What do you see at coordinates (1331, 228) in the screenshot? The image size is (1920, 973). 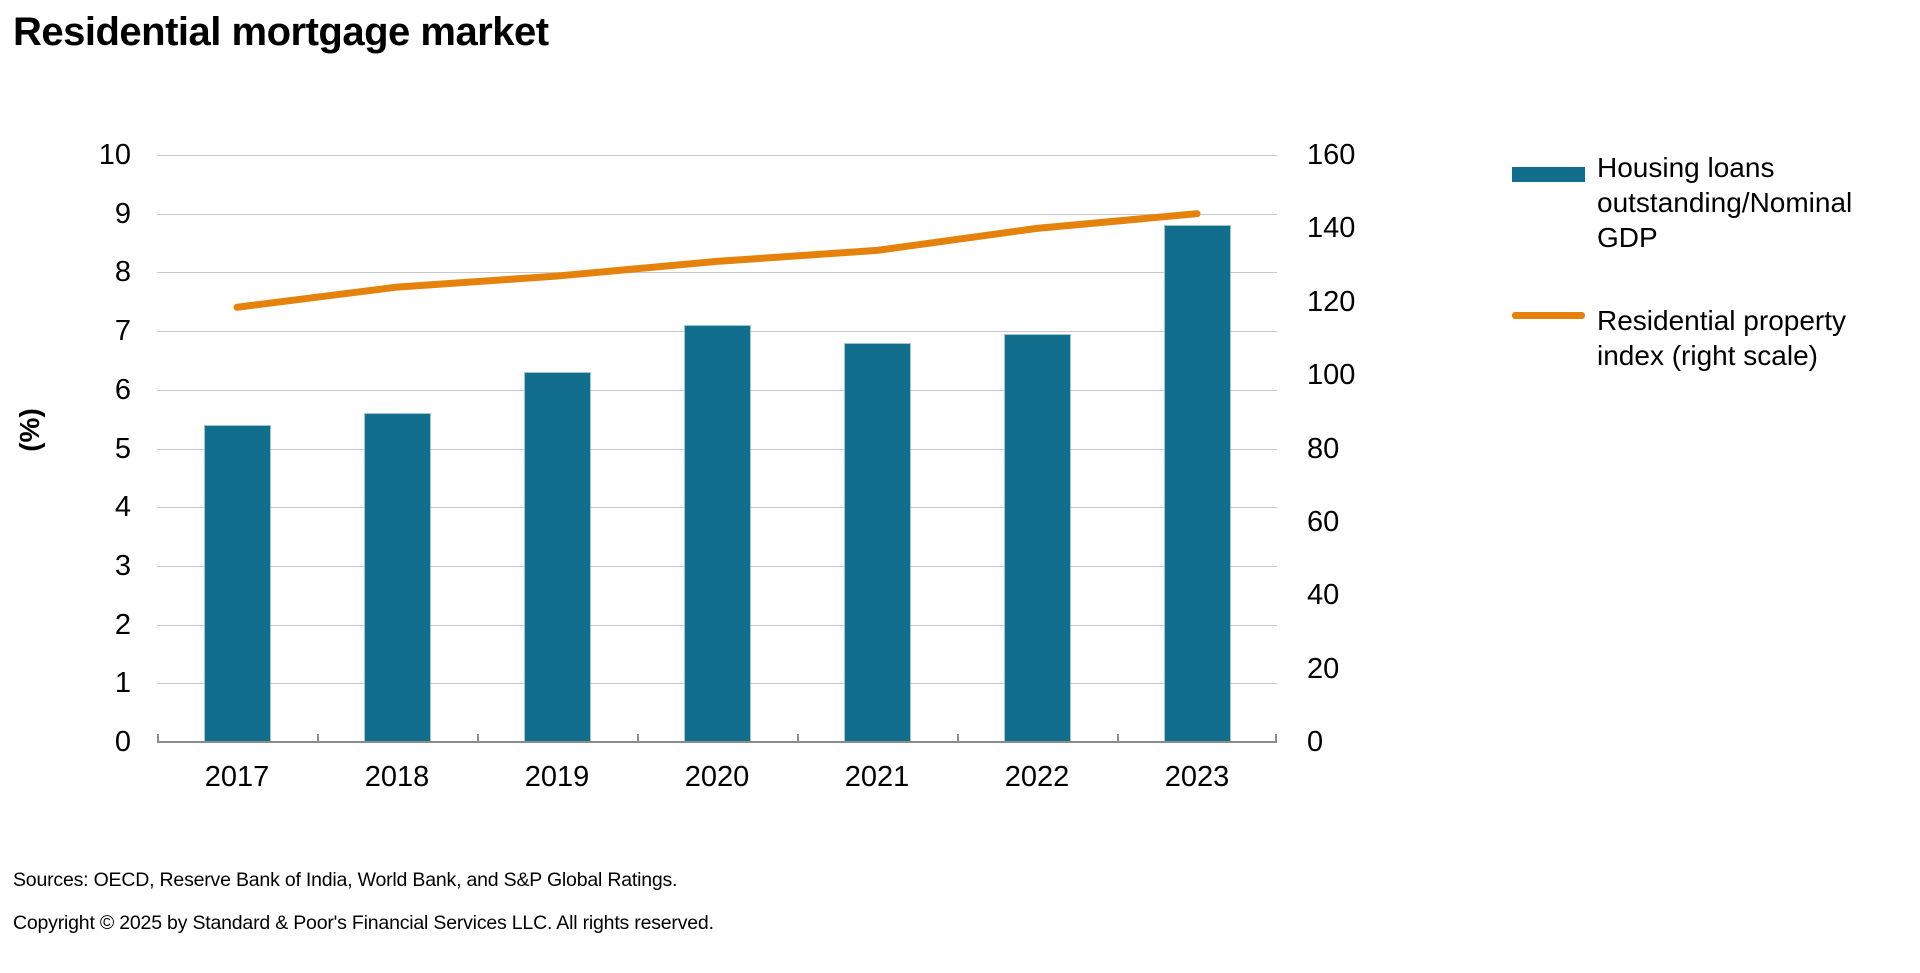 I see `right-axis-tick: 140` at bounding box center [1331, 228].